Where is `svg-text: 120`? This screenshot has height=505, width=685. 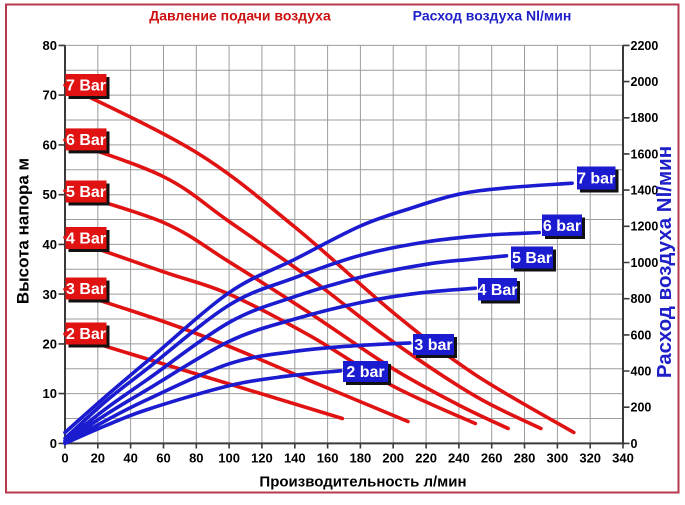 svg-text: 120 is located at coordinates (262, 458).